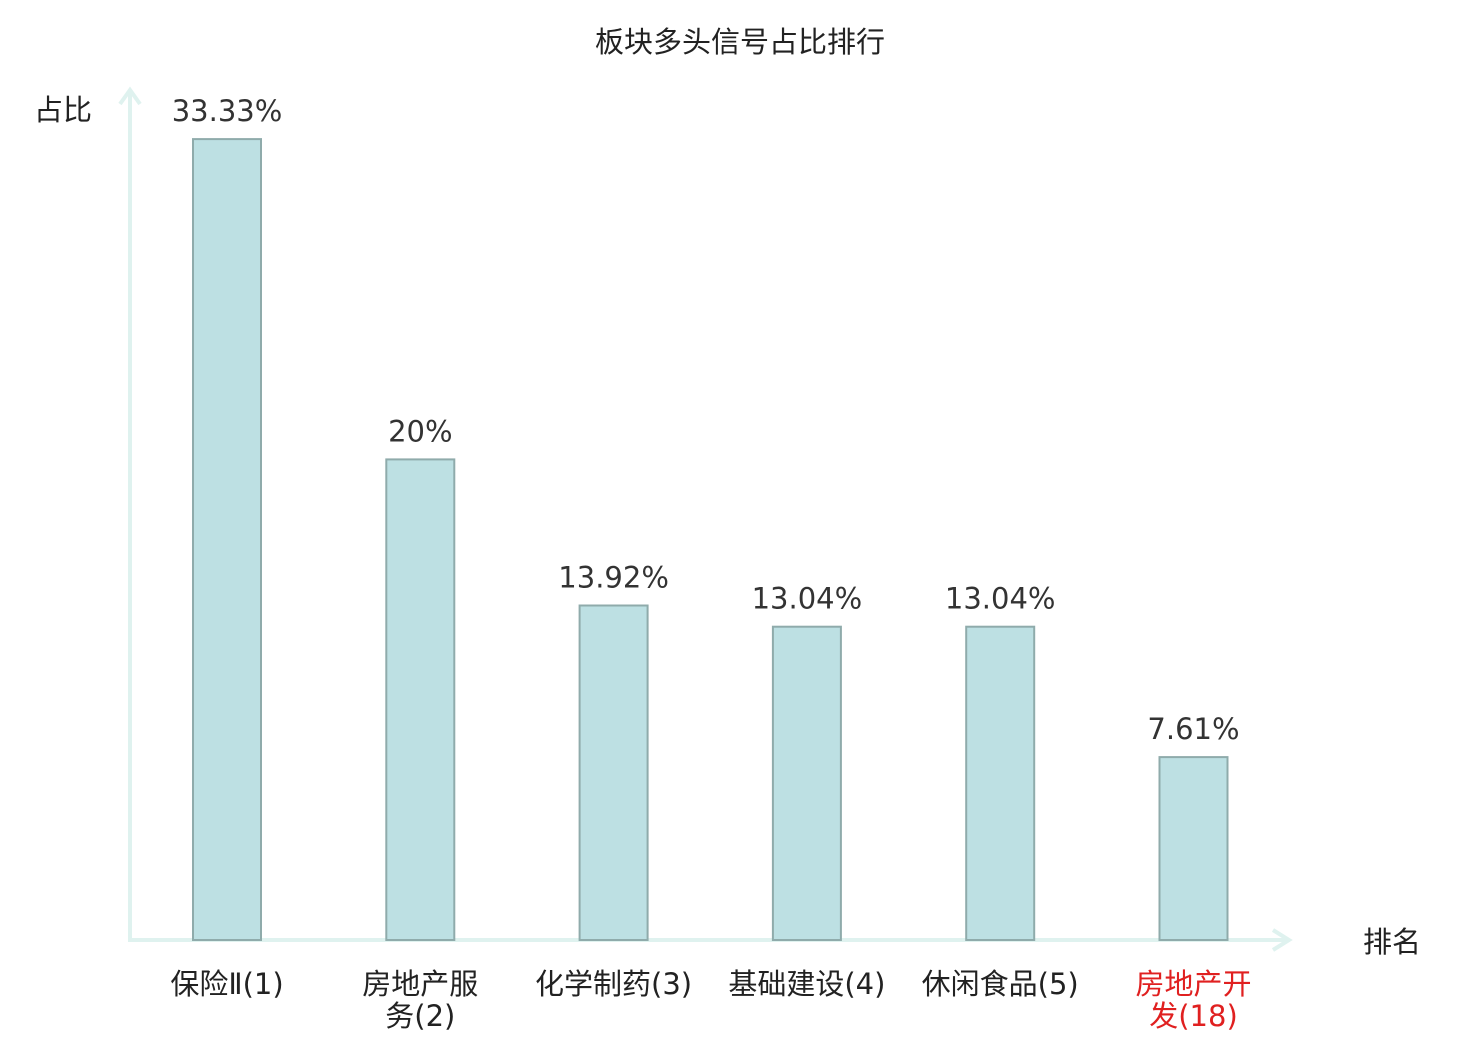  What do you see at coordinates (806, 984) in the screenshot?
I see `category-label: 基础建设(4)` at bounding box center [806, 984].